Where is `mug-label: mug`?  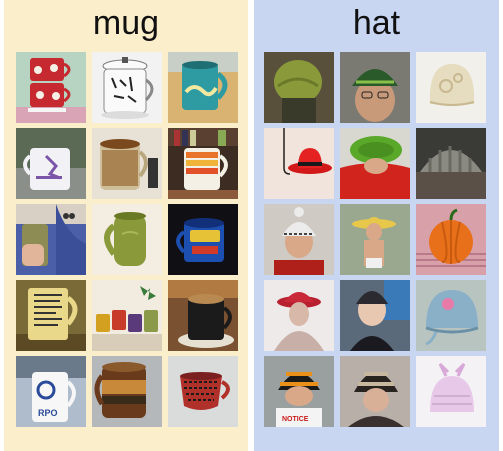 mug-label: mug is located at coordinates (126, 23).